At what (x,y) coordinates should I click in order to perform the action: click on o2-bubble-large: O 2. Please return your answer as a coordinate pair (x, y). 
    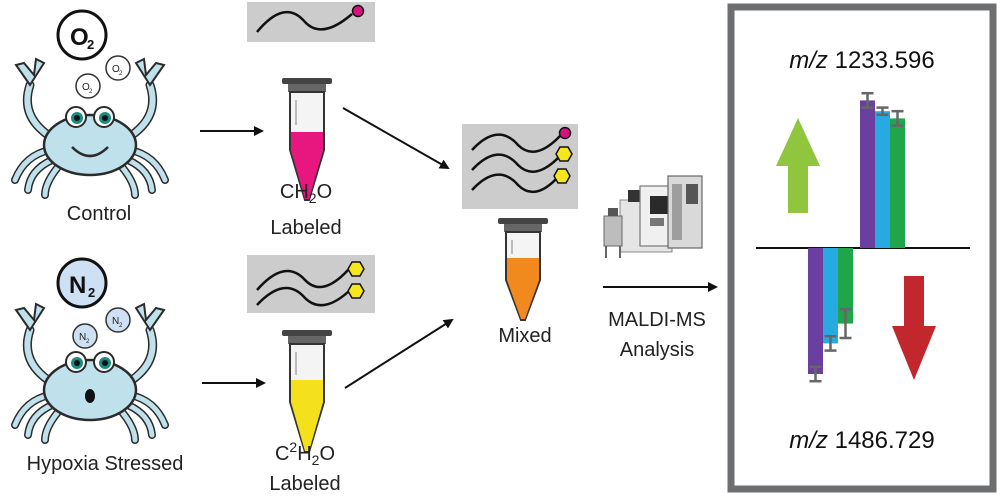
    Looking at the image, I should click on (82, 35).